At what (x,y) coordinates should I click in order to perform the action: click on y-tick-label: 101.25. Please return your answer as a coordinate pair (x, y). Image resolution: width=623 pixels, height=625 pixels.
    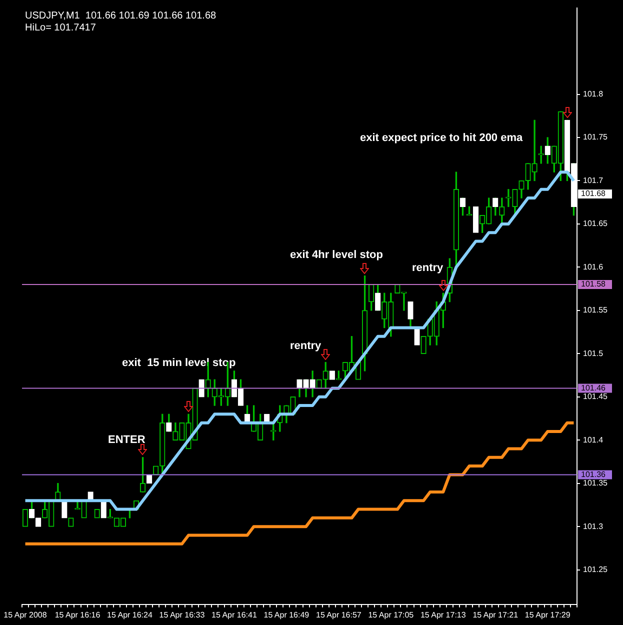
    Looking at the image, I should click on (595, 569).